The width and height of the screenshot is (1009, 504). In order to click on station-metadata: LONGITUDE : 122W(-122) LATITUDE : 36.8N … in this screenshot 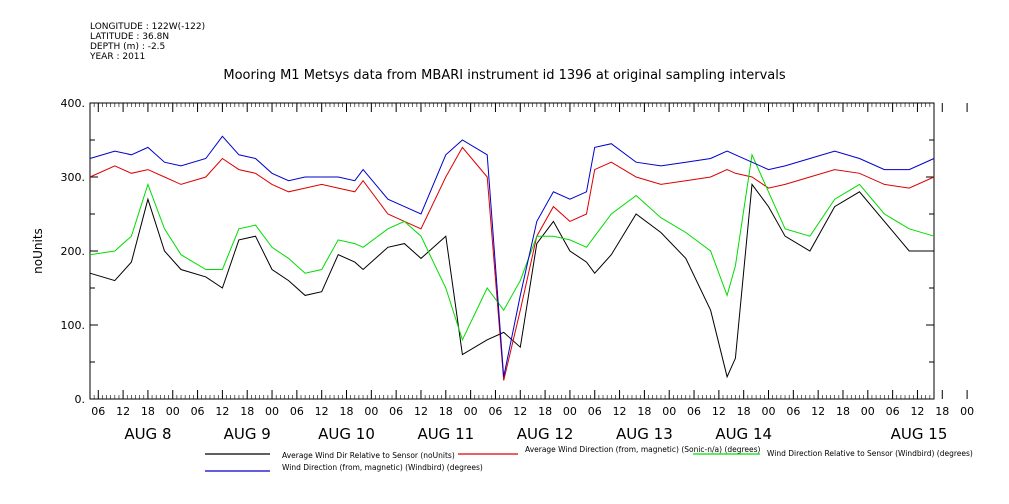, I will do `click(147, 42)`.